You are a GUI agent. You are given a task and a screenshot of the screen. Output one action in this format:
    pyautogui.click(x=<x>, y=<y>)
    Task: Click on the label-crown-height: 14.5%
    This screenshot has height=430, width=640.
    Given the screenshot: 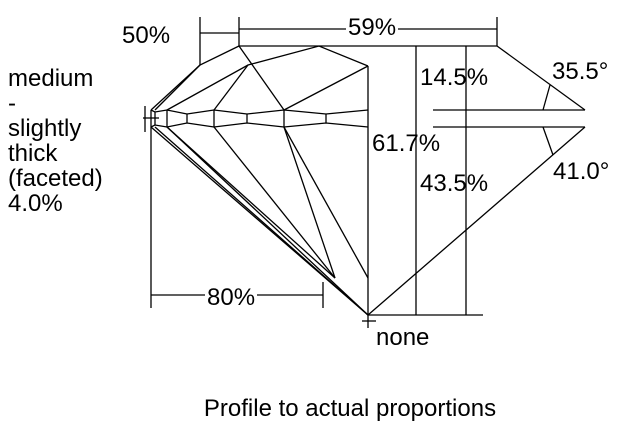 What is the action you would take?
    pyautogui.click(x=454, y=77)
    